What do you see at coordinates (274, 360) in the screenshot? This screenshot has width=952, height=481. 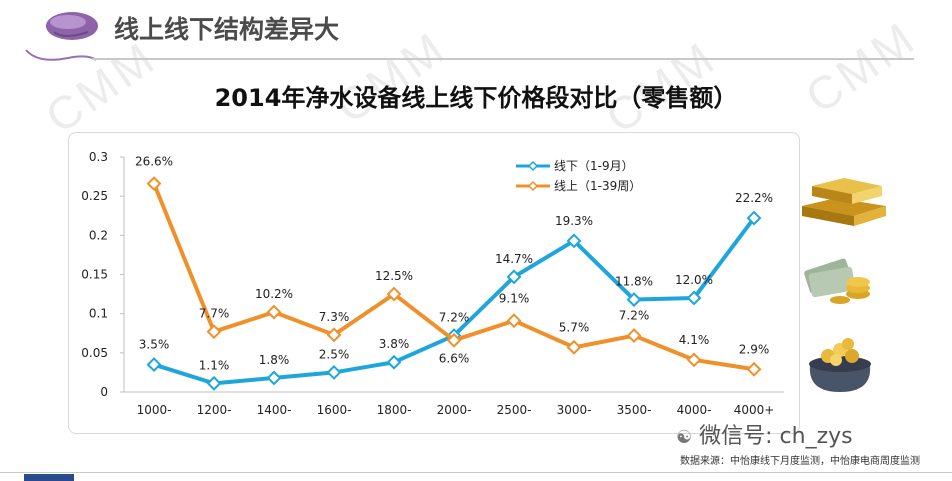 I see `data-label: 1.8%` at bounding box center [274, 360].